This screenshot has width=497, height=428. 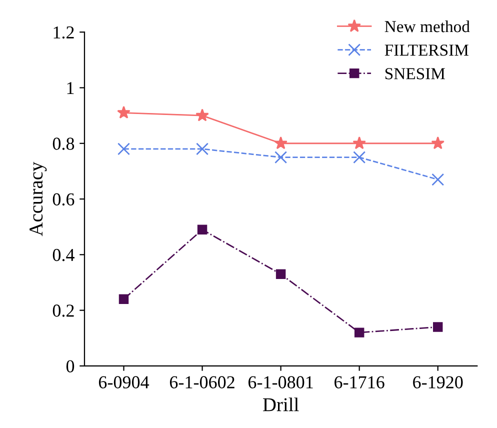 What do you see at coordinates (64, 32) in the screenshot?
I see `y-tick-label: 1.2` at bounding box center [64, 32].